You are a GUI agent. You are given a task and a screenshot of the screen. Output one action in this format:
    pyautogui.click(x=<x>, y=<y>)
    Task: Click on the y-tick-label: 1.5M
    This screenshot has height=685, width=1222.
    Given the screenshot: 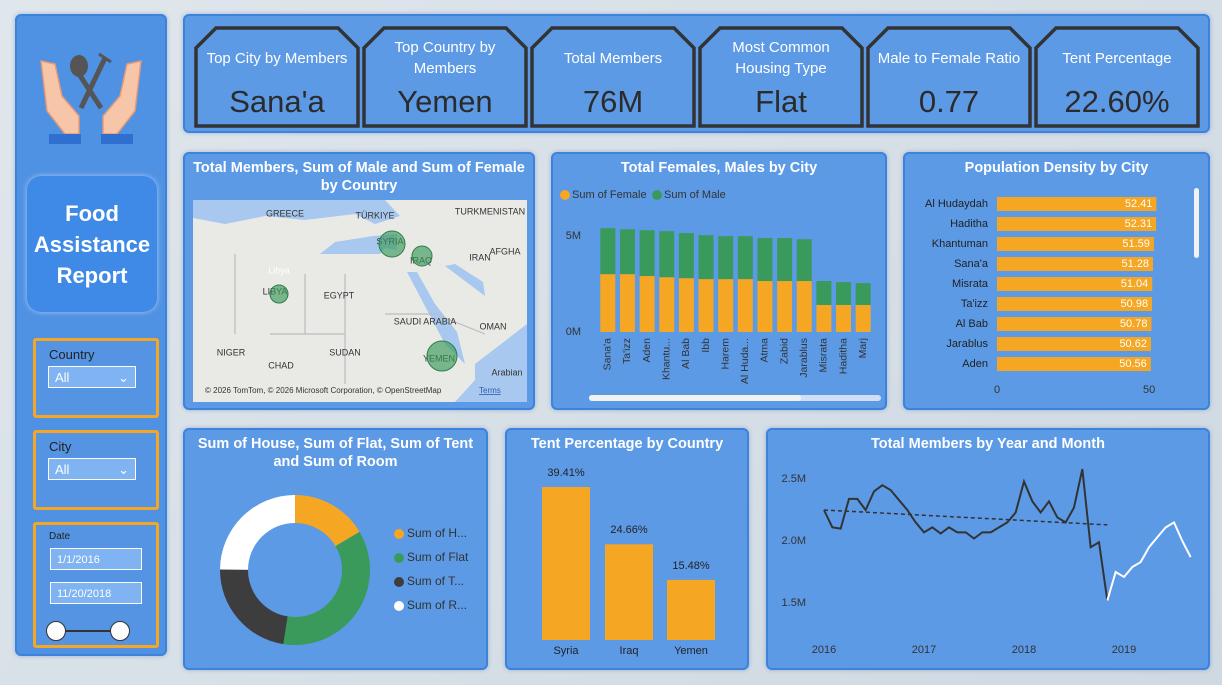 What is the action you would take?
    pyautogui.click(x=794, y=603)
    